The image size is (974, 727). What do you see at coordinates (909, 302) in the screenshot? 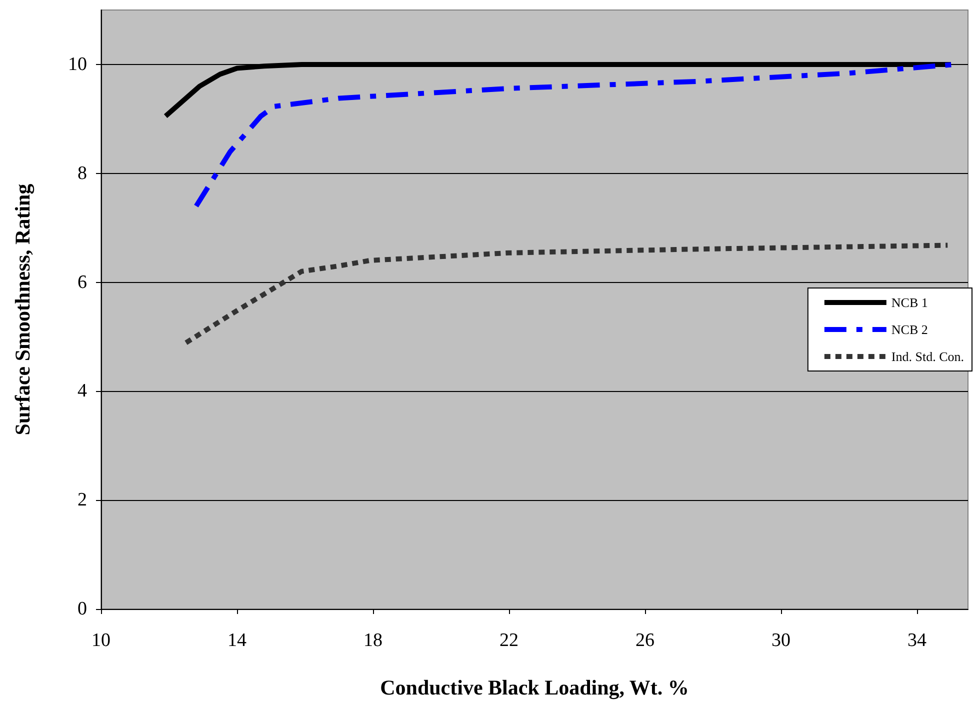
I see `legend-label: NCB 1` at bounding box center [909, 302].